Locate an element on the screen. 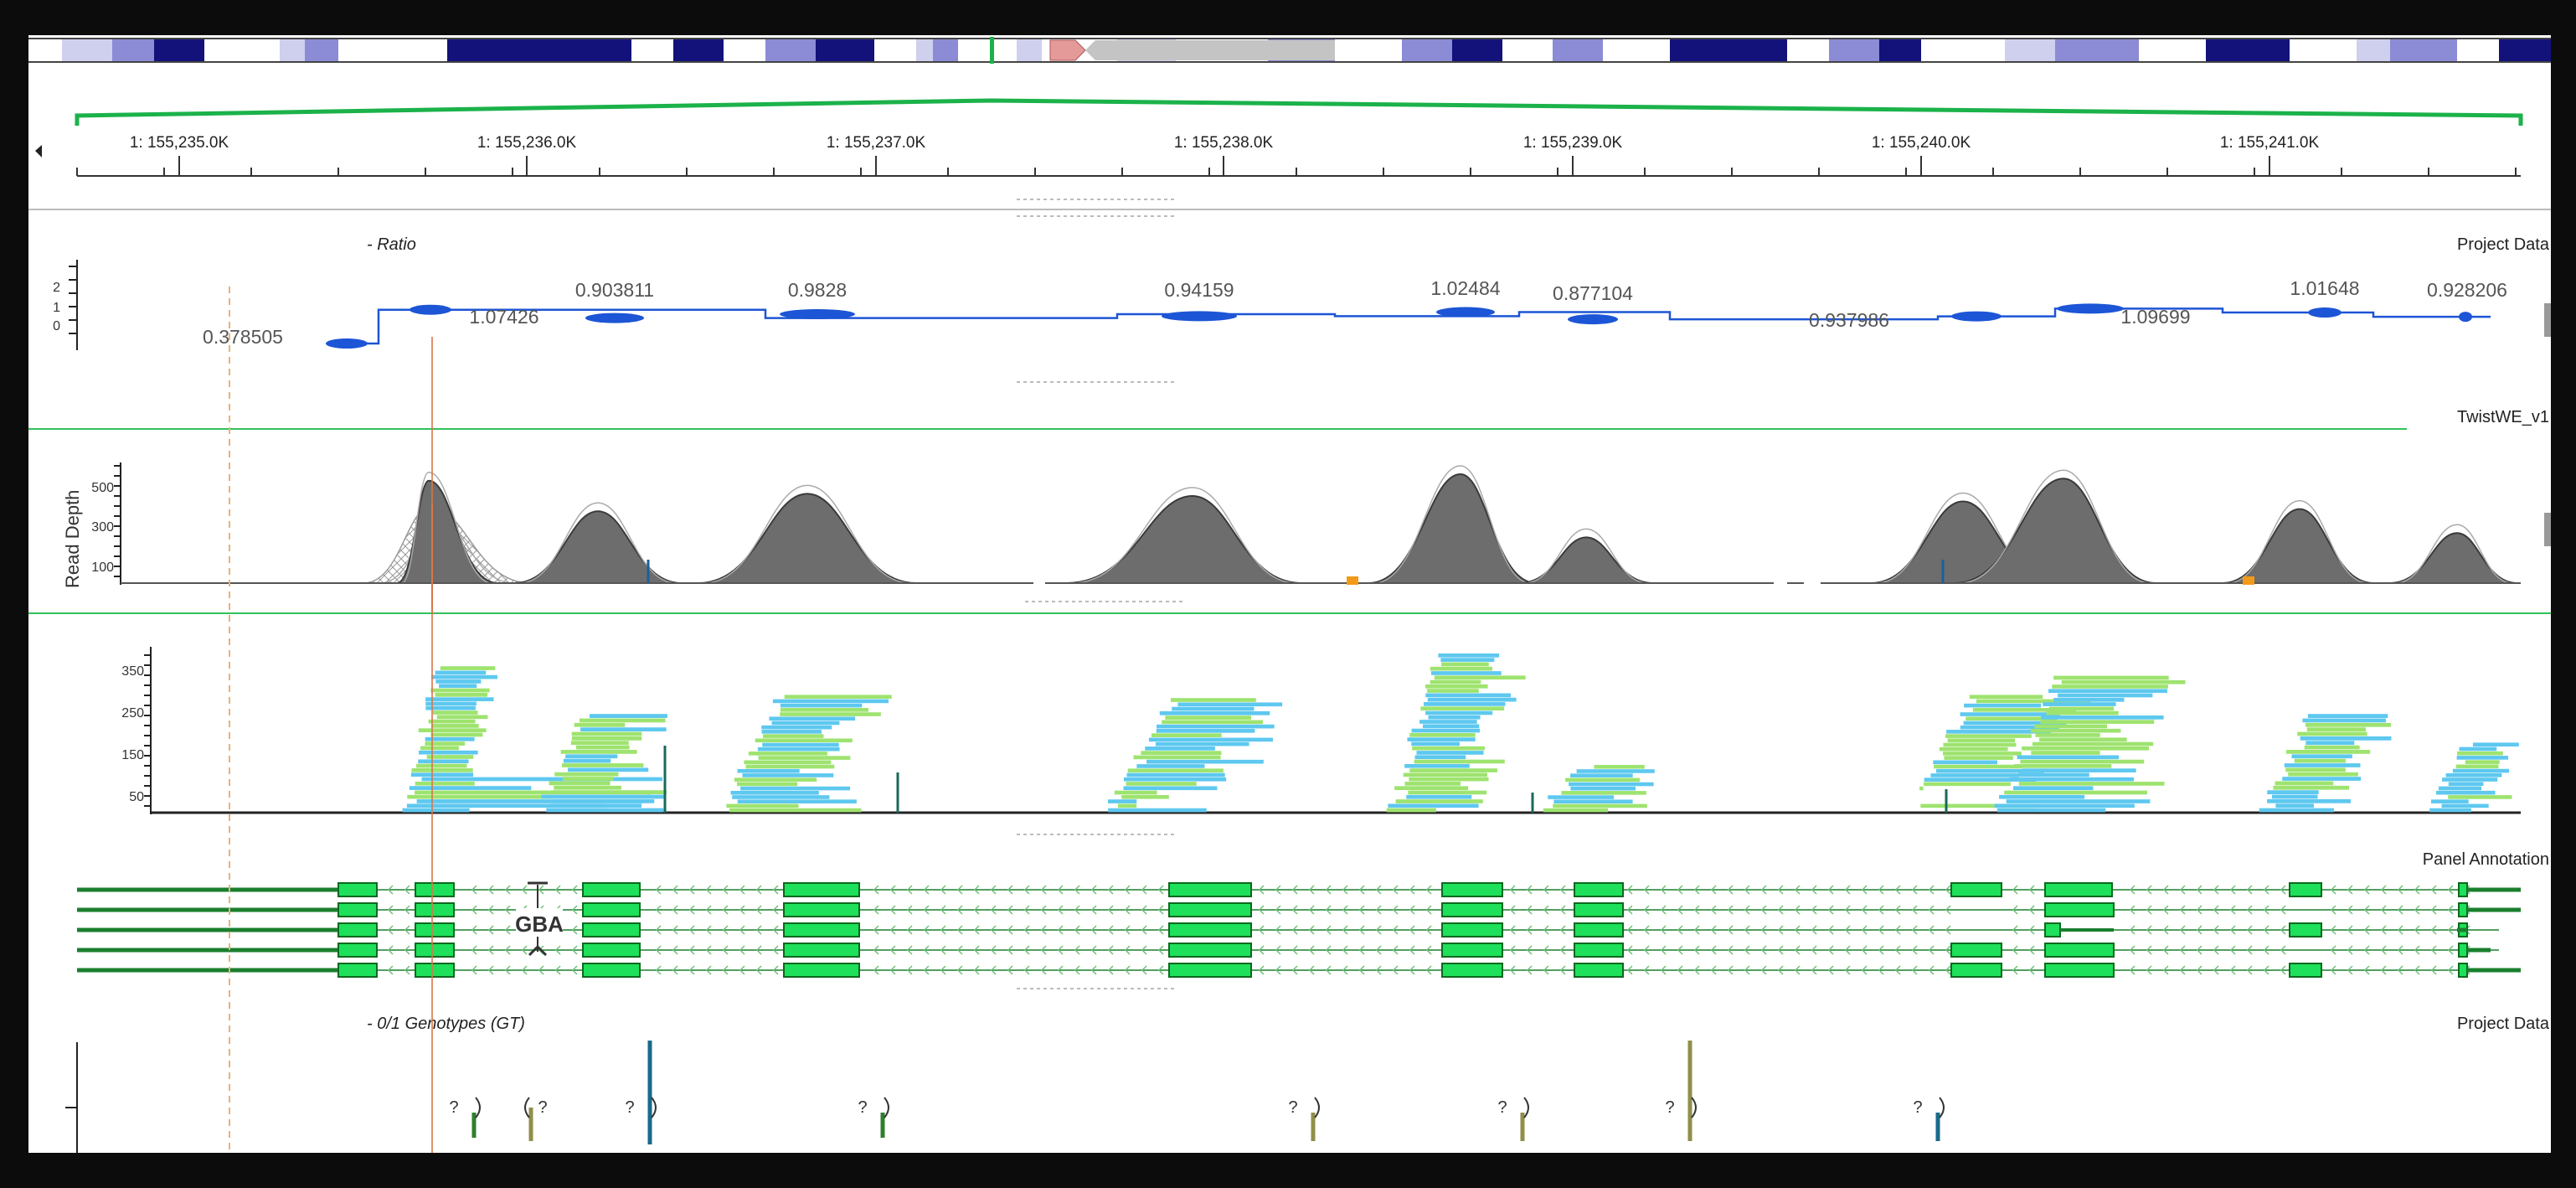 The width and height of the screenshot is (2576, 1188). reads-track: 350 250 150 50 is located at coordinates (1321, 730).